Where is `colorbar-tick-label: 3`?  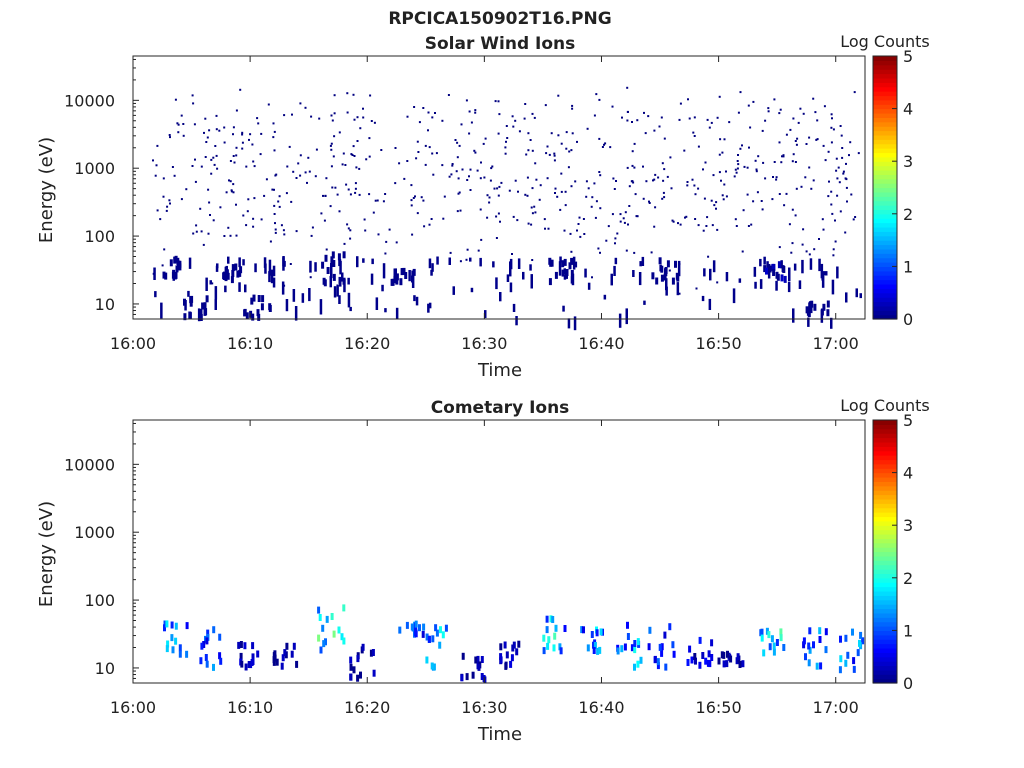
colorbar-tick-label: 3 is located at coordinates (908, 525).